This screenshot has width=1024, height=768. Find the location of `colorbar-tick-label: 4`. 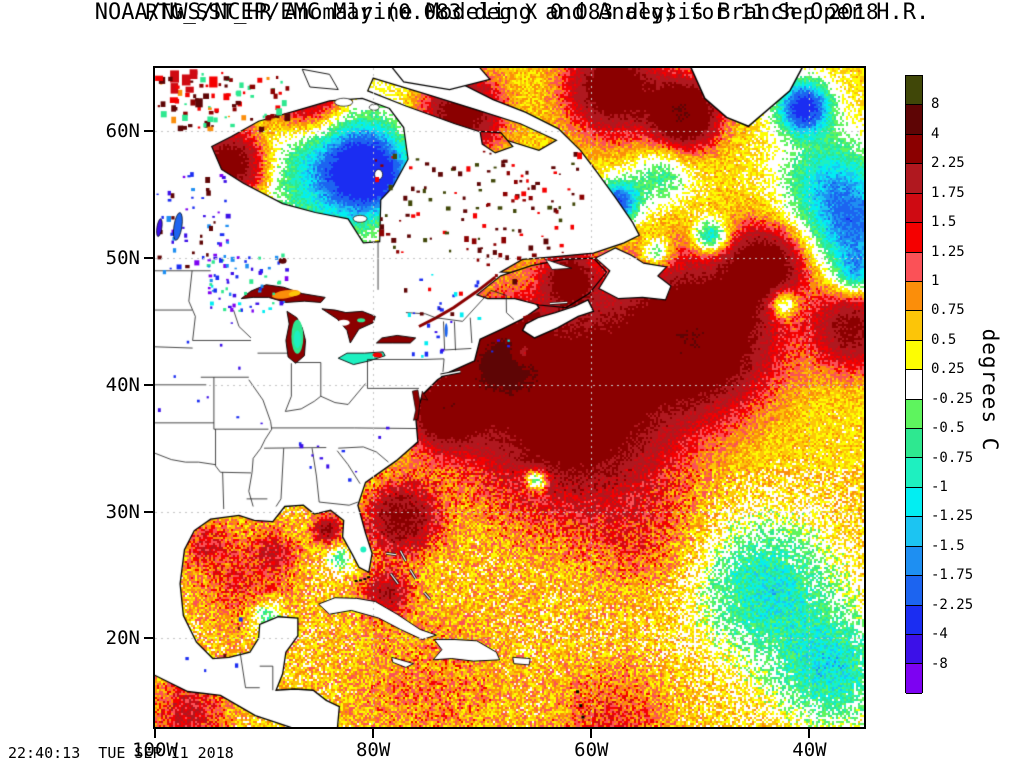

colorbar-tick-label: 4 is located at coordinates (935, 133).